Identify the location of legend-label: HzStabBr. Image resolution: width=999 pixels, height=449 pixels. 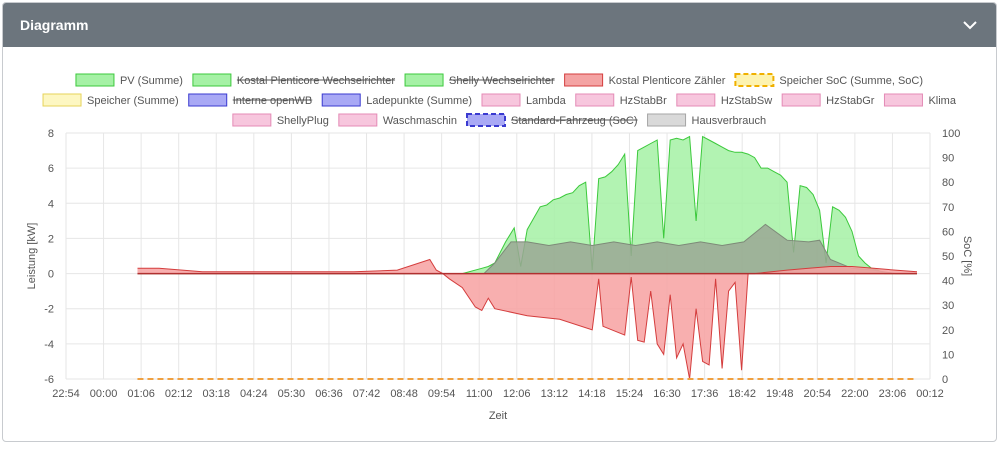
(643, 101).